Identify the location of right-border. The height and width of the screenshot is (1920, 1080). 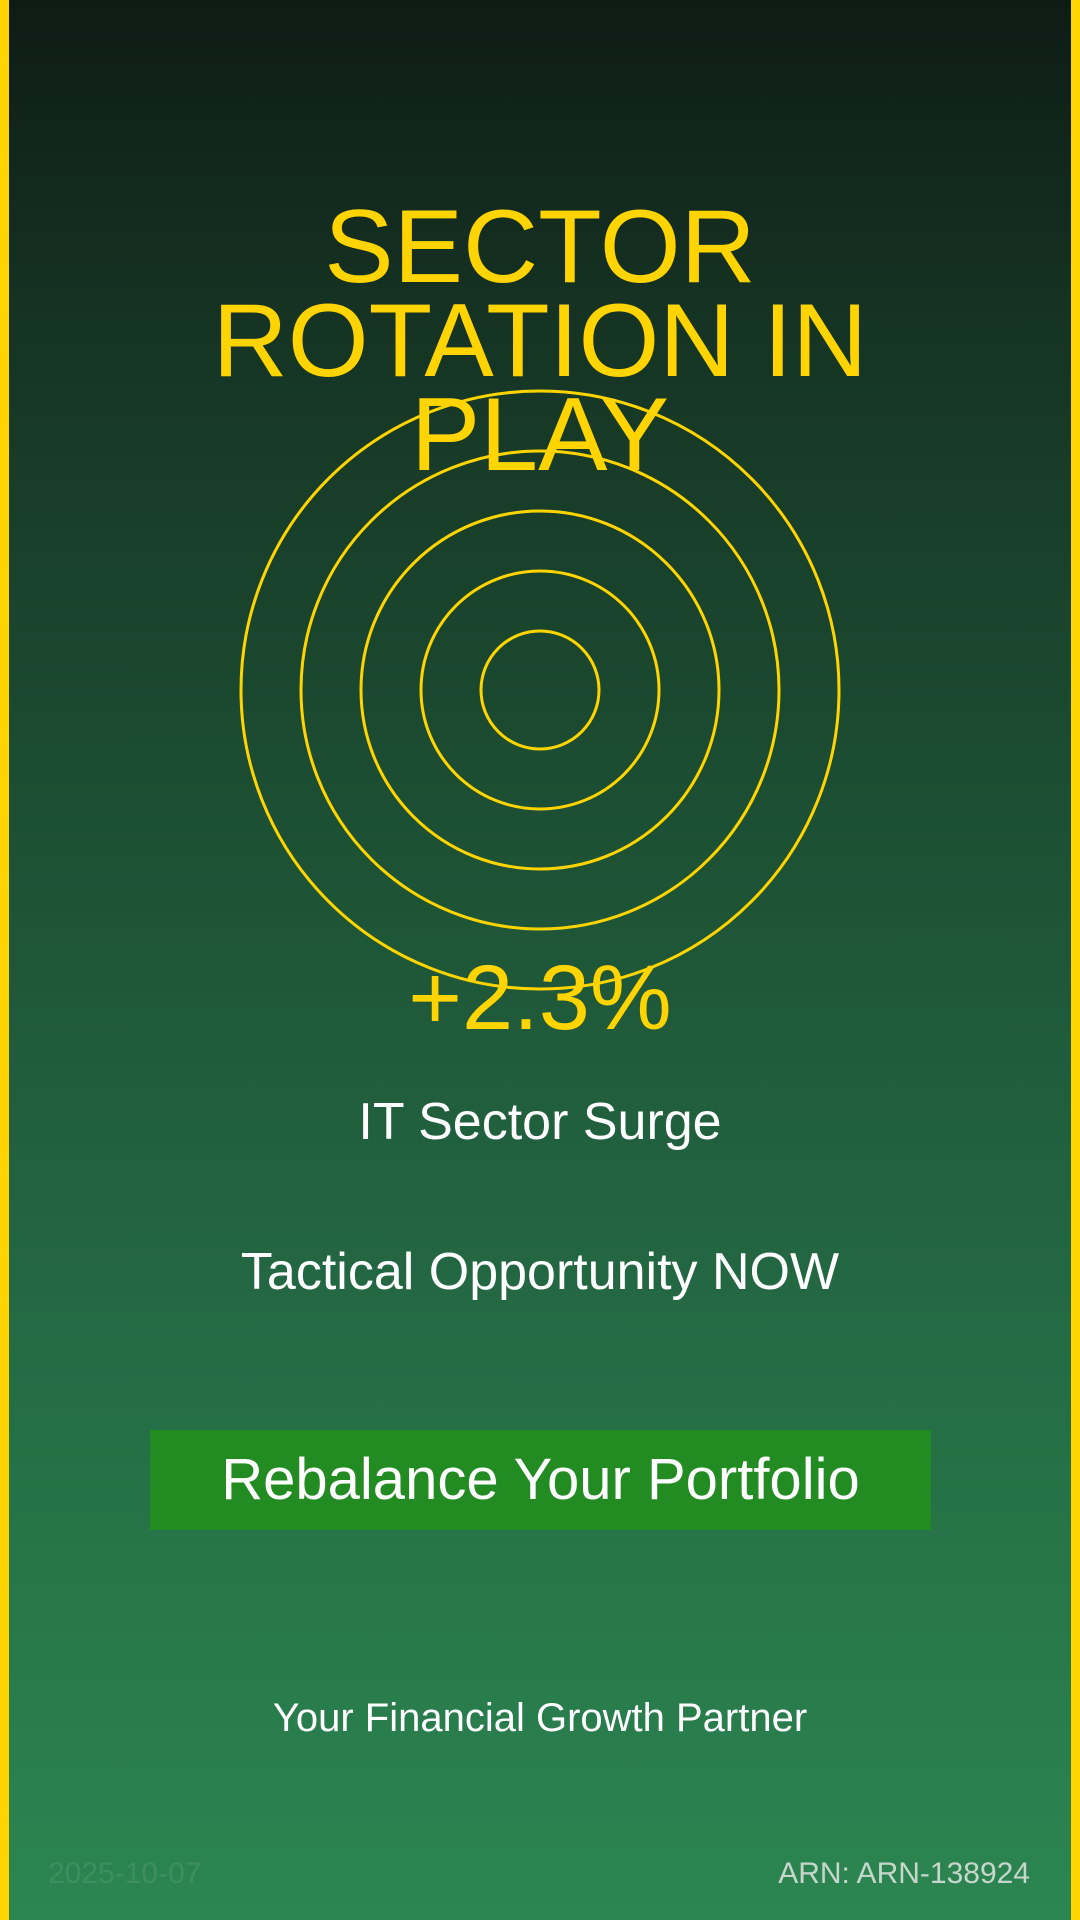
(1075, 960).